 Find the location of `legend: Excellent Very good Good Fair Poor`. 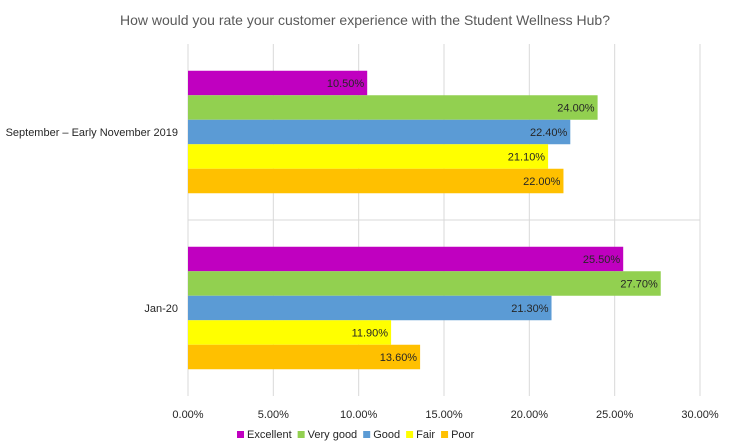

legend: Excellent Very good Good Fair Poor is located at coordinates (356, 435).